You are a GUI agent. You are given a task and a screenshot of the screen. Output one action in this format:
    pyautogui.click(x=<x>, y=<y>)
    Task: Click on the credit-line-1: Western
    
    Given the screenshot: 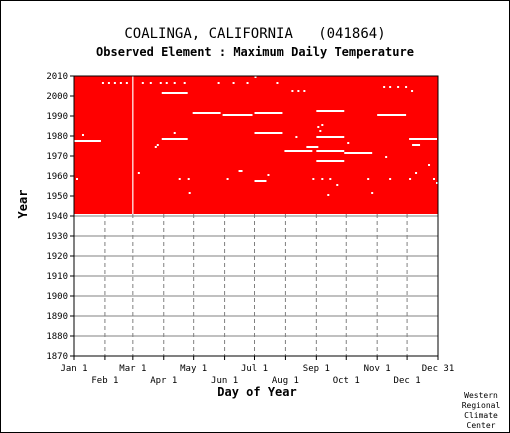 What is the action you would take?
    pyautogui.click(x=481, y=395)
    